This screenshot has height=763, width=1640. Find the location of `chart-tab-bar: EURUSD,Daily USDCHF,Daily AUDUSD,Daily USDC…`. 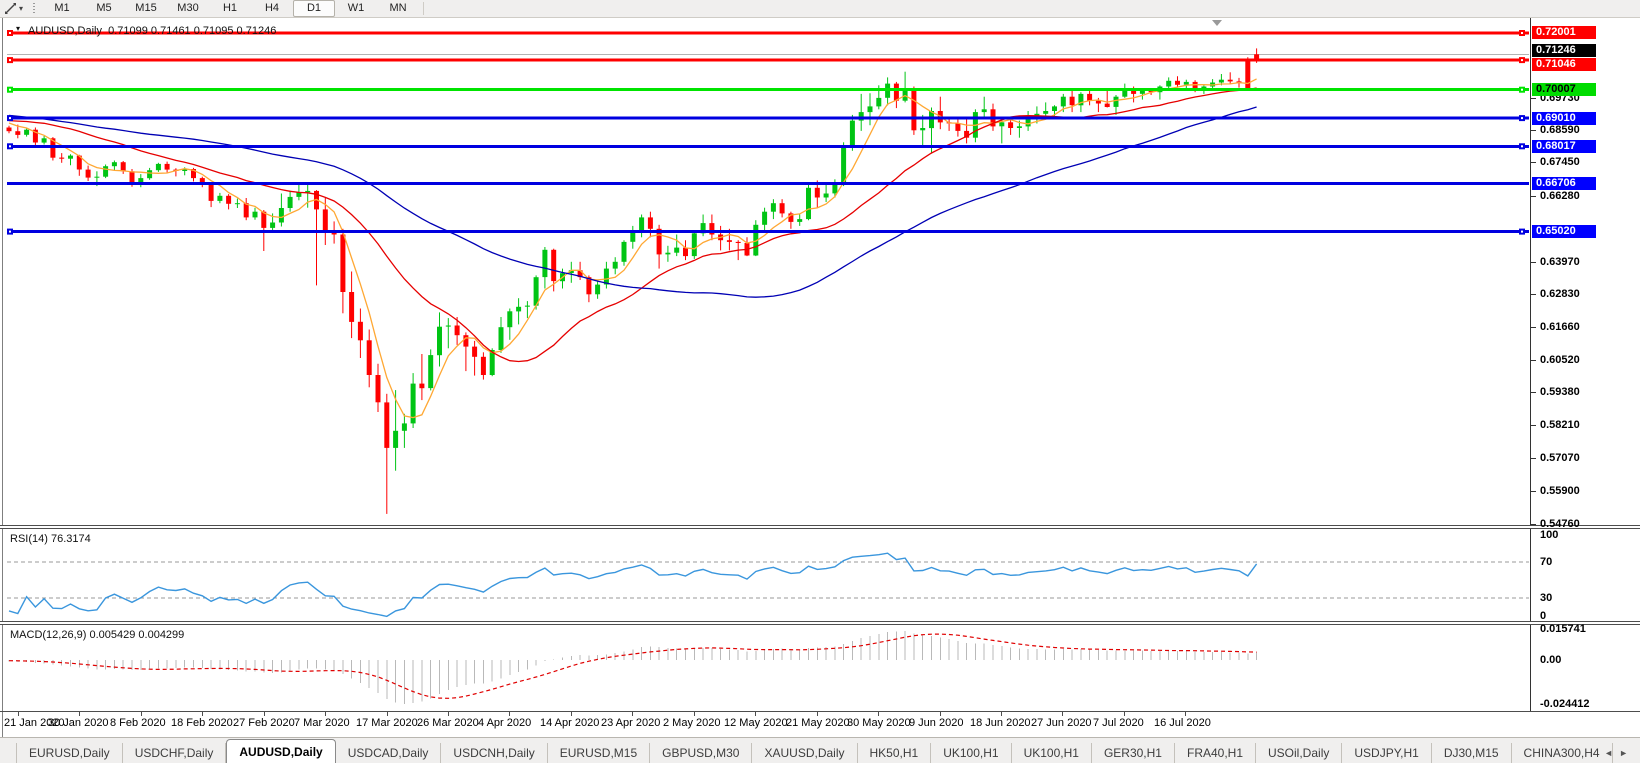

chart-tab-bar: EURUSD,Daily USDCHF,Daily AUDUSD,Daily USDC… is located at coordinates (820, 750).